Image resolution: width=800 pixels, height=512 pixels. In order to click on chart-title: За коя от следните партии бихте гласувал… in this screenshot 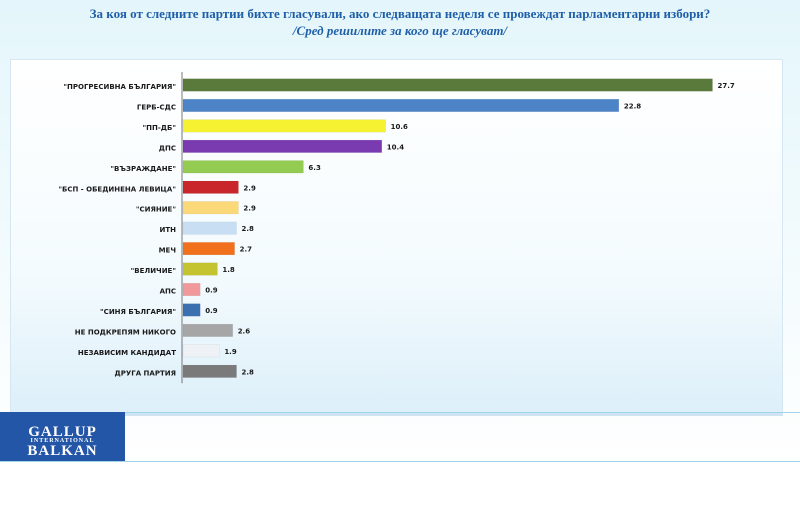, I will do `click(400, 13)`.